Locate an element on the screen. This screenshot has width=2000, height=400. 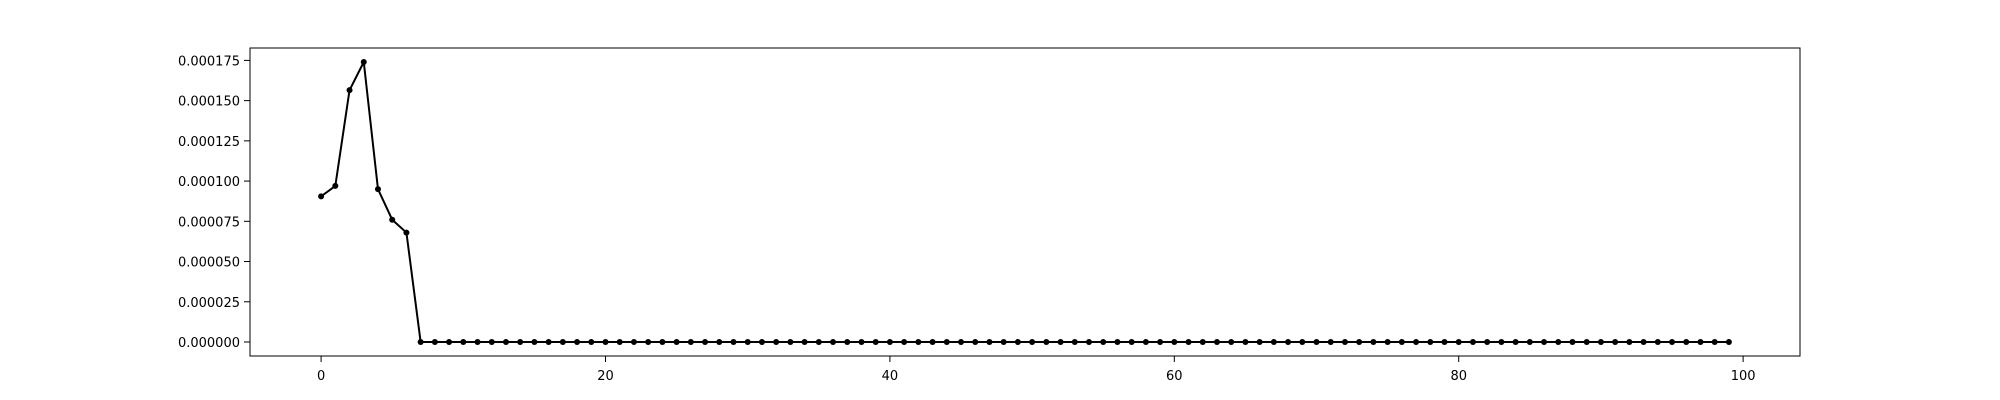
x-tick-label: 20 is located at coordinates (605, 376).